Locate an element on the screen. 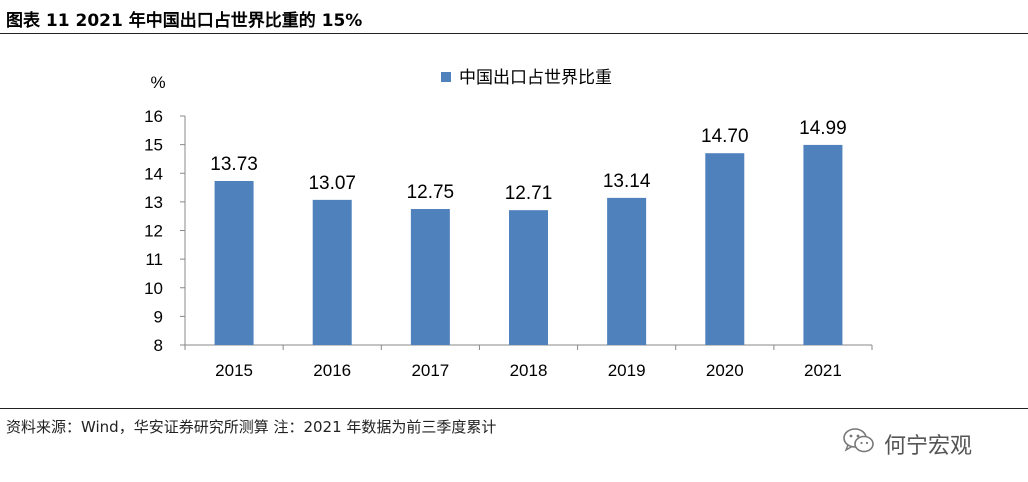  bar-2018 is located at coordinates (528, 277).